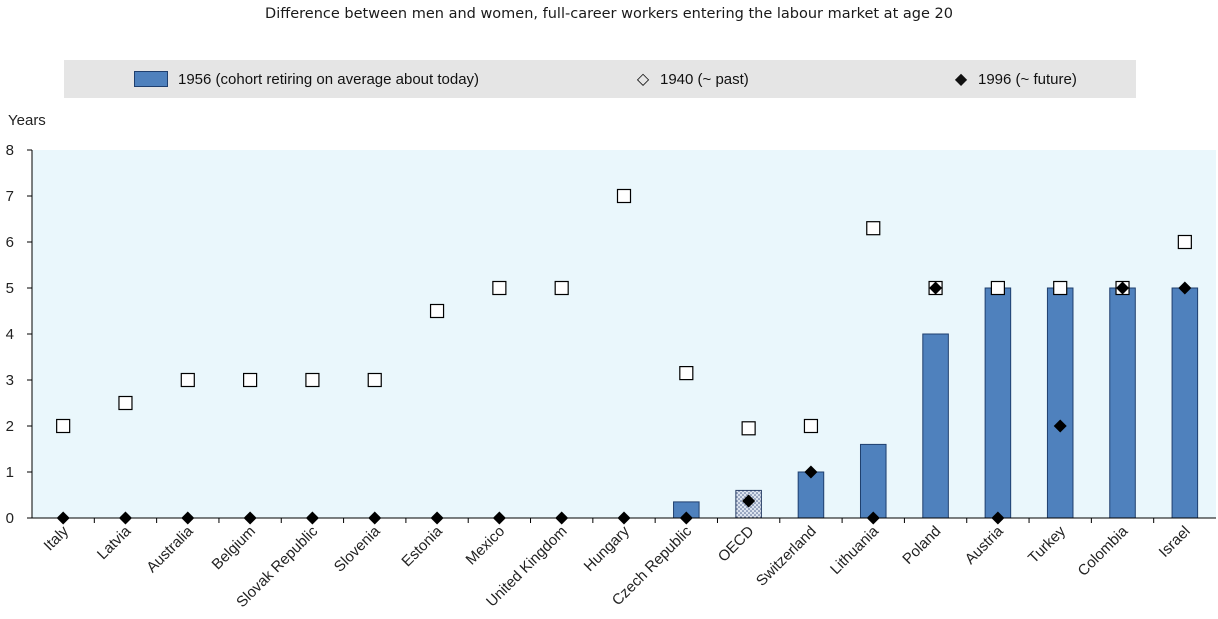  I want to click on marker-1940-mexico, so click(499, 288).